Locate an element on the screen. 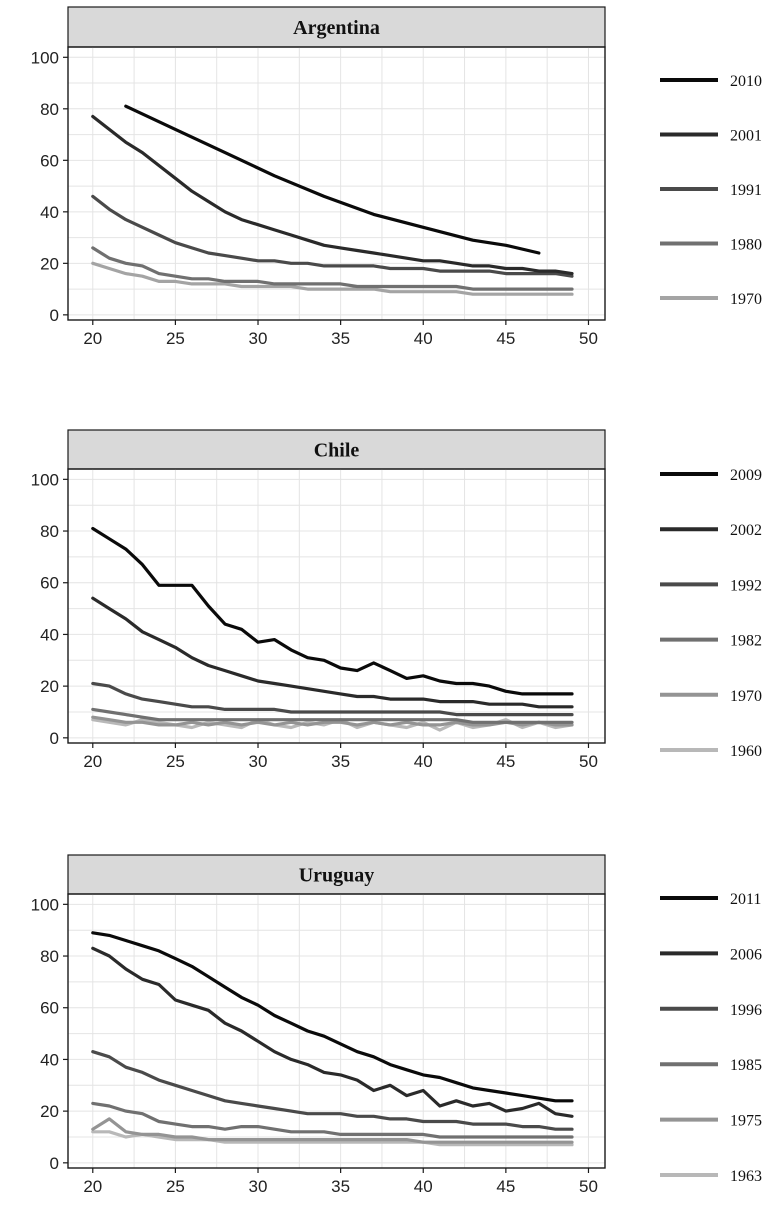 The height and width of the screenshot is (1210, 775). legend: 2010 2001 1991 1980 1970 is located at coordinates (711, 190).